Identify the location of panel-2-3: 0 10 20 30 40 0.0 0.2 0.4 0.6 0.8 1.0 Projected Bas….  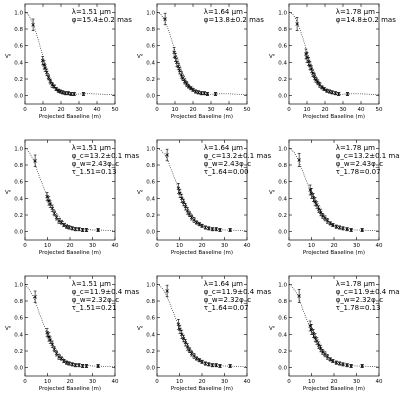
(334, 197).